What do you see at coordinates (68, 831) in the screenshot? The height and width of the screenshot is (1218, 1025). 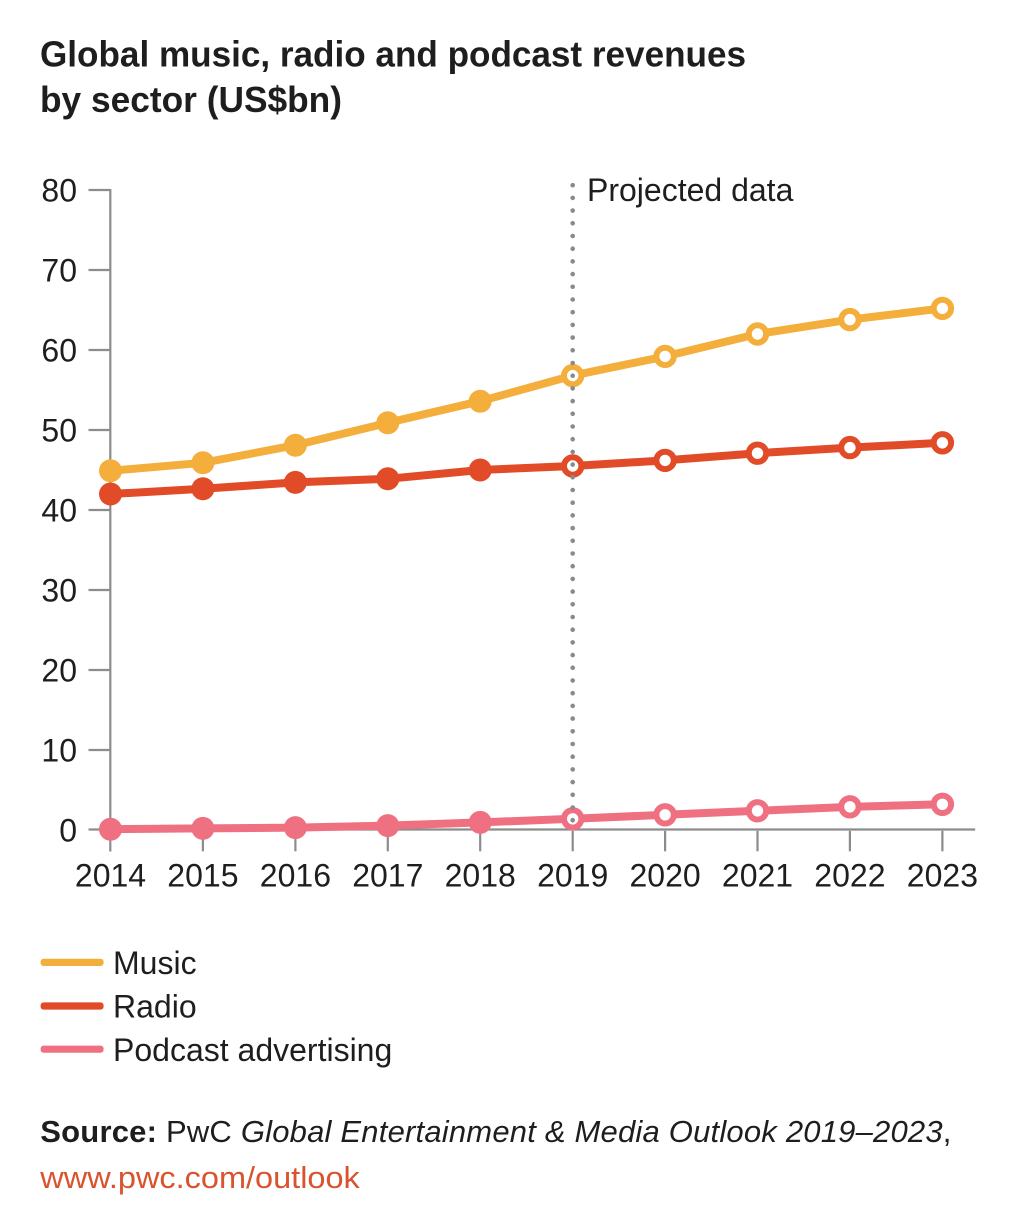 I see `svg-text: 0` at bounding box center [68, 831].